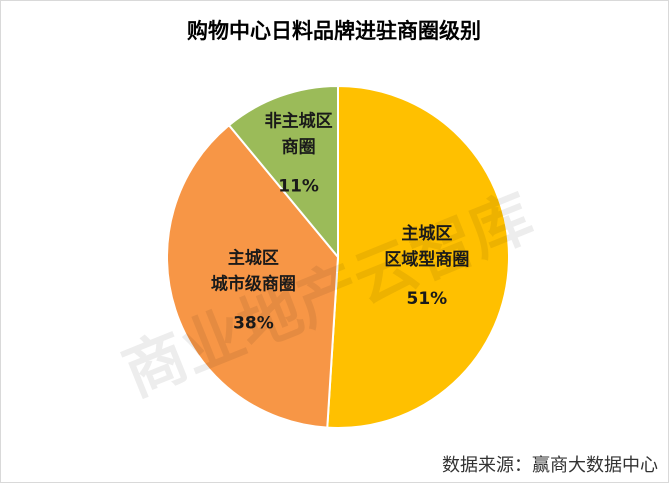 This screenshot has height=483, width=669. What do you see at coordinates (299, 134) in the screenshot?
I see `slice-label: 非主城区商圈` at bounding box center [299, 134].